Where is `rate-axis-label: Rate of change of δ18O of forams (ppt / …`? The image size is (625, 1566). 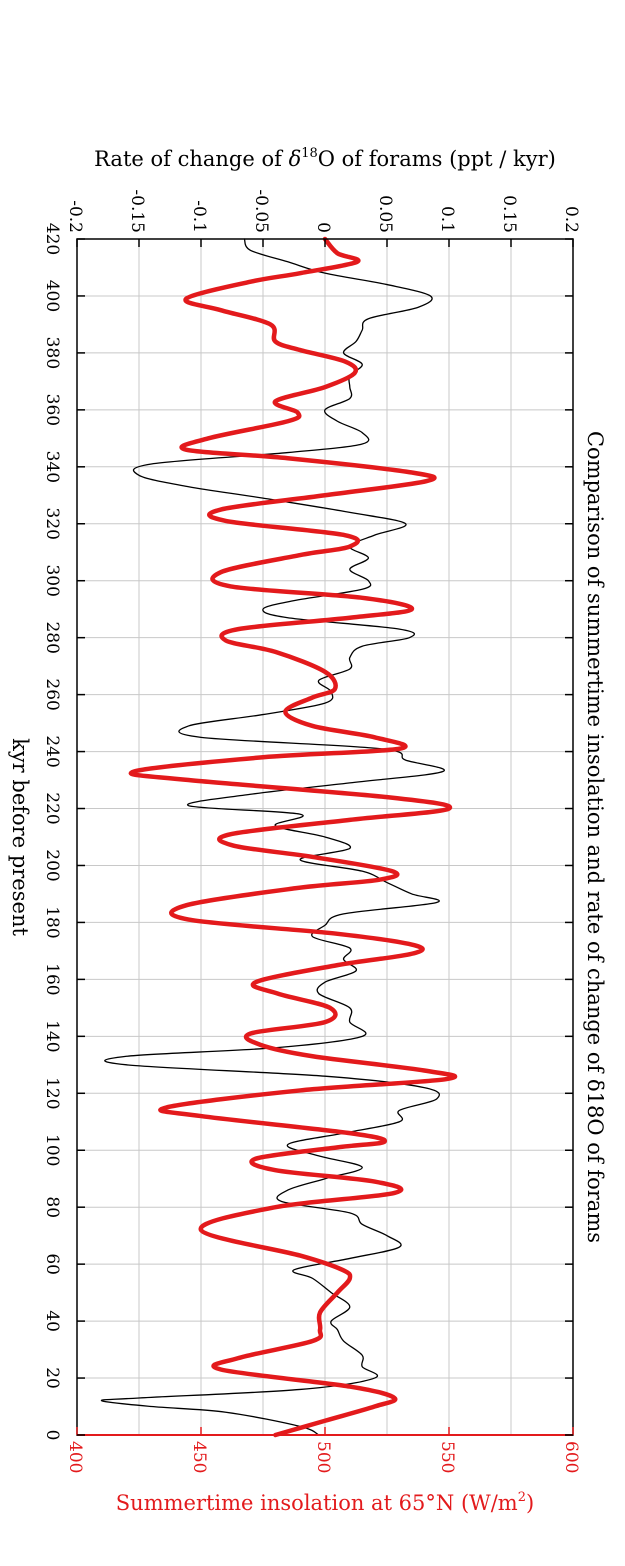
rate-axis-label: Rate of change of δ18O of forams (ppt / … is located at coordinates (325, 158).